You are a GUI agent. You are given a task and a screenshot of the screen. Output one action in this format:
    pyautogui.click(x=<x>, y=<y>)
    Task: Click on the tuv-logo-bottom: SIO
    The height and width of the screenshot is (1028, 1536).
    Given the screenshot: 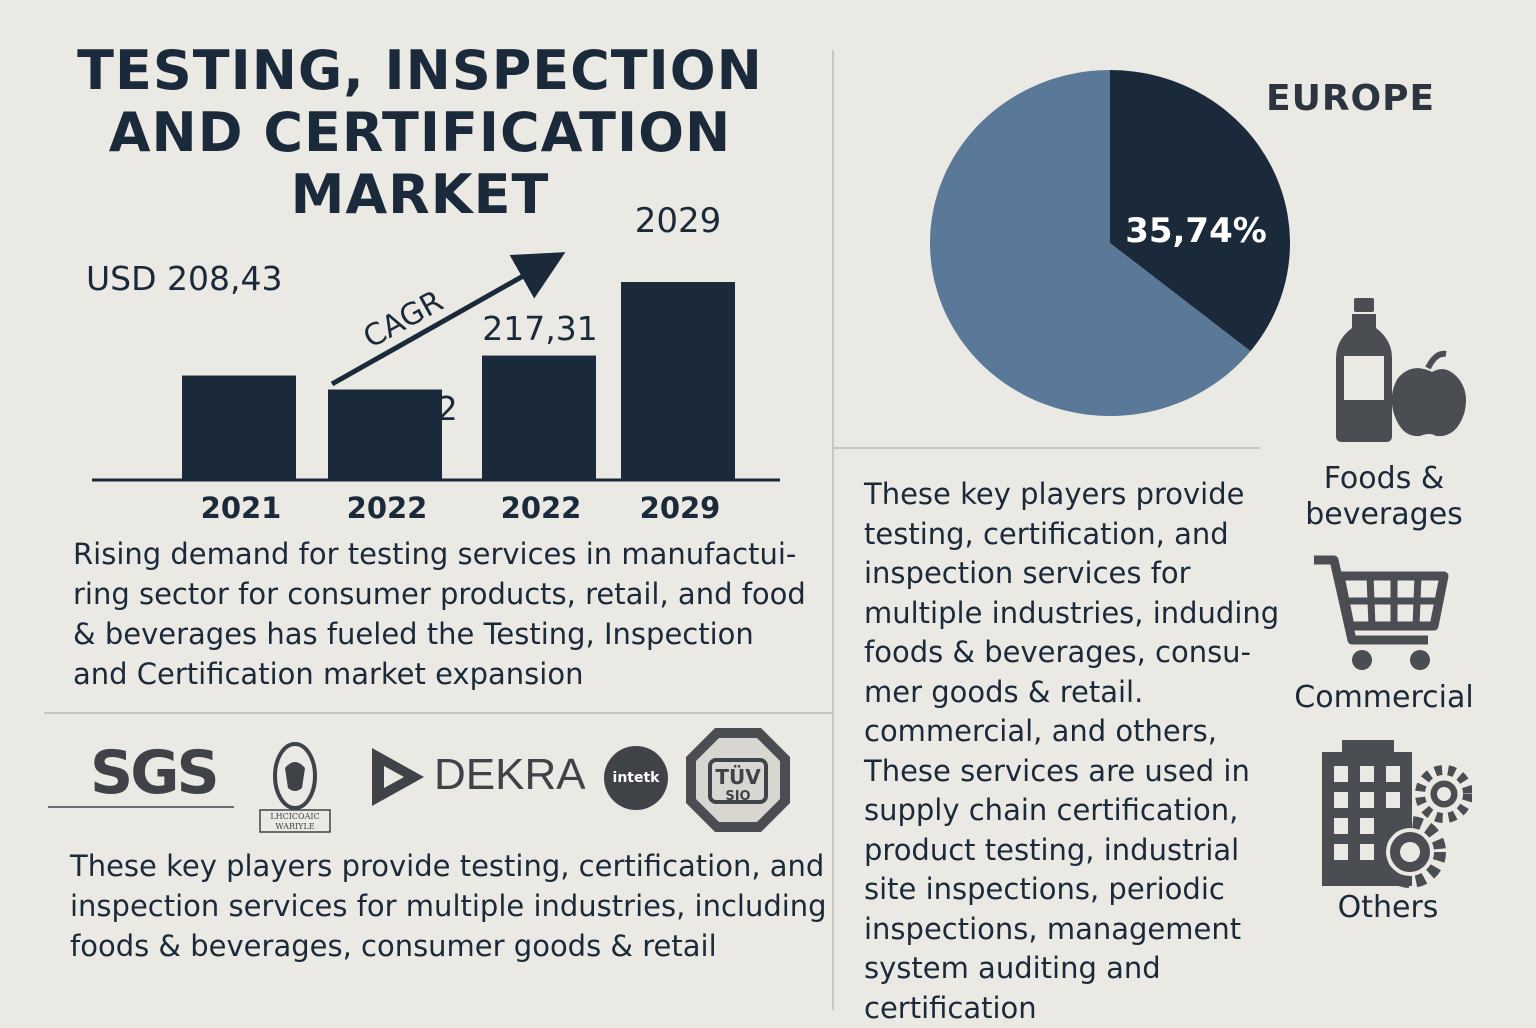 What is the action you would take?
    pyautogui.click(x=737, y=796)
    